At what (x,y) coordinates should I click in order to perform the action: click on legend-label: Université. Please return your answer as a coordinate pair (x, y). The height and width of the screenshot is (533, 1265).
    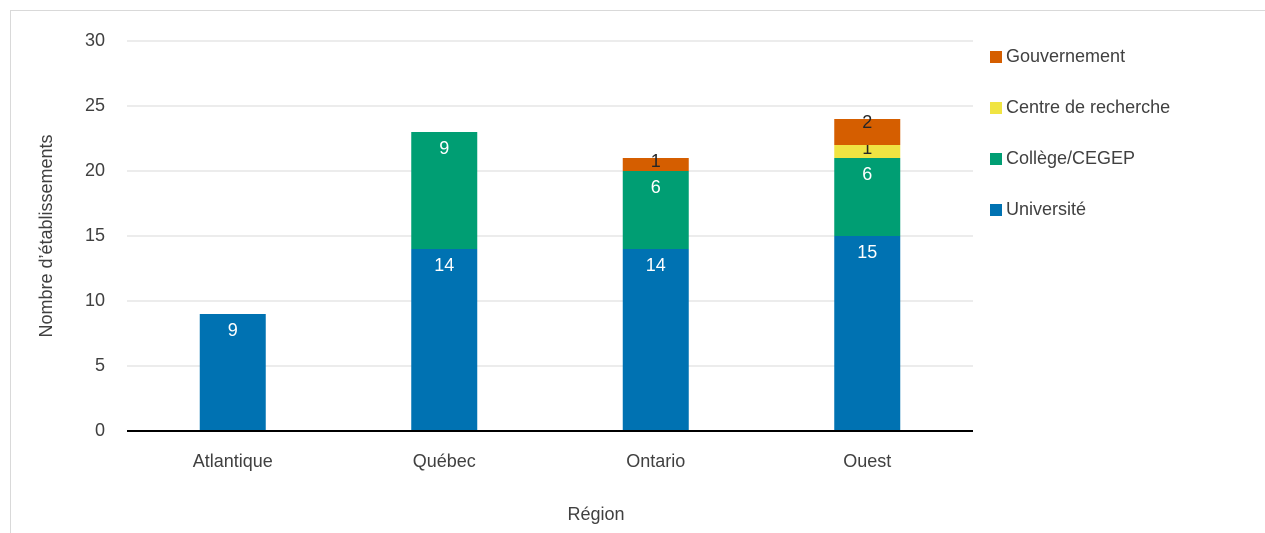
    Looking at the image, I should click on (1046, 209).